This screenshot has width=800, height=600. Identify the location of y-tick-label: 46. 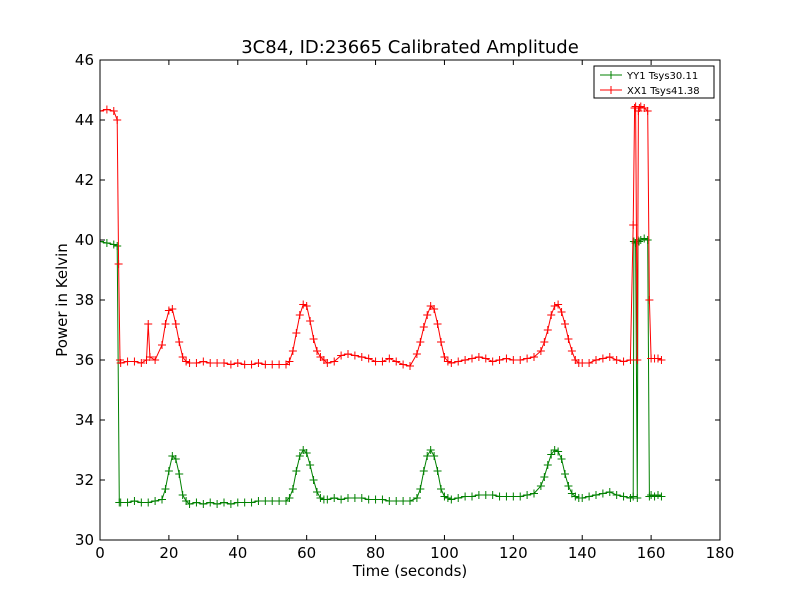
(84, 60).